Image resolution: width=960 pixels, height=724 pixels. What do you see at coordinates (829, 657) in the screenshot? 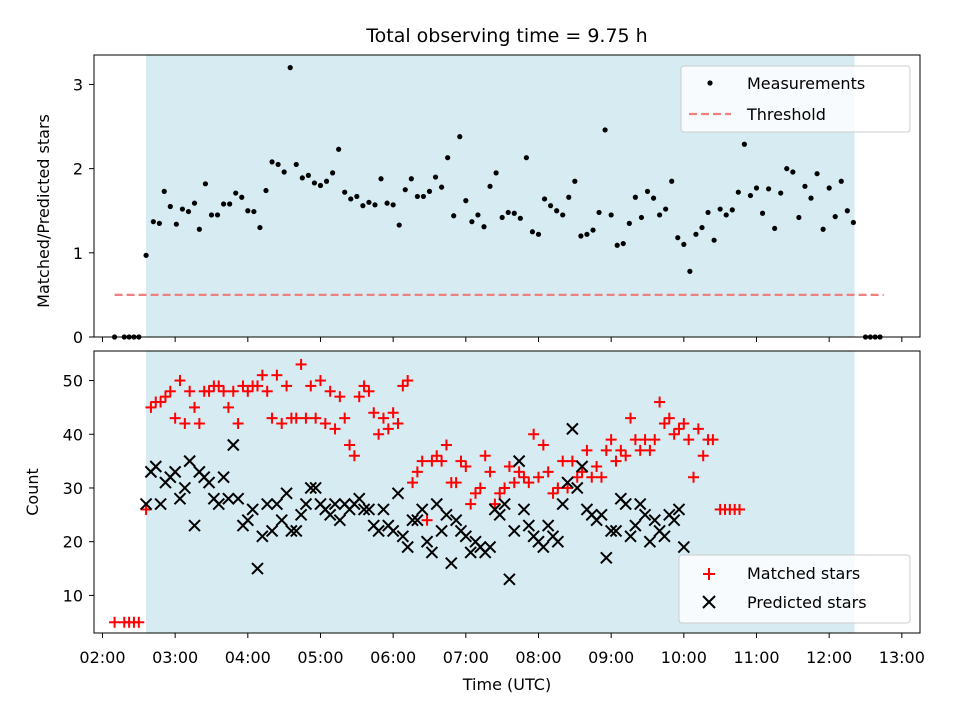
I see `x-tick-label: 12:00` at bounding box center [829, 657].